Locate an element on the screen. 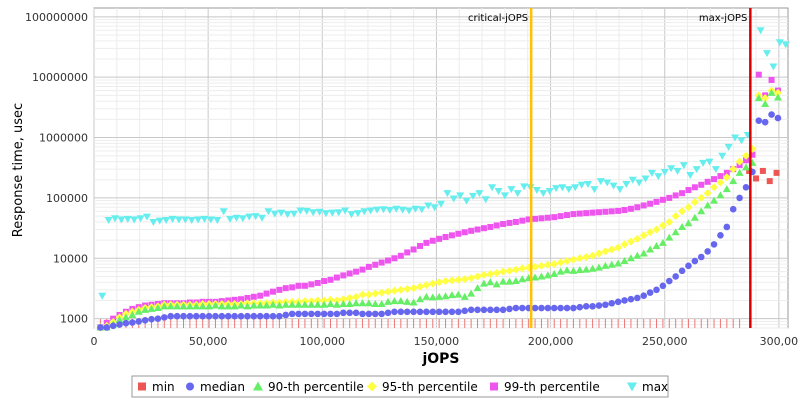 This screenshot has width=800, height=400. x-tick-label: 100,000 is located at coordinates (323, 341).